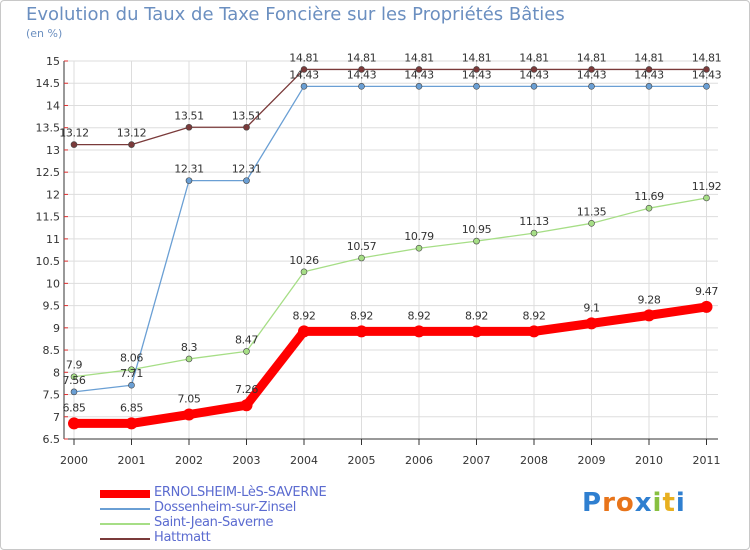 Image resolution: width=750 pixels, height=550 pixels. What do you see at coordinates (477, 229) in the screenshot?
I see `data-label-2: 10.95` at bounding box center [477, 229].